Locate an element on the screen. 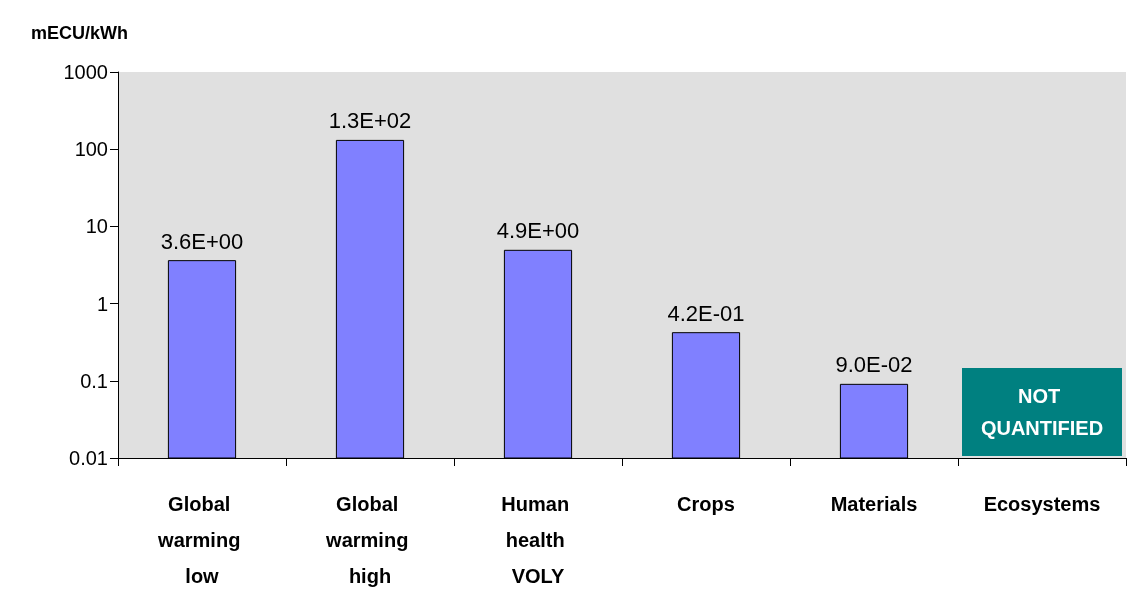  y-tick-label: 10 is located at coordinates (96, 226).